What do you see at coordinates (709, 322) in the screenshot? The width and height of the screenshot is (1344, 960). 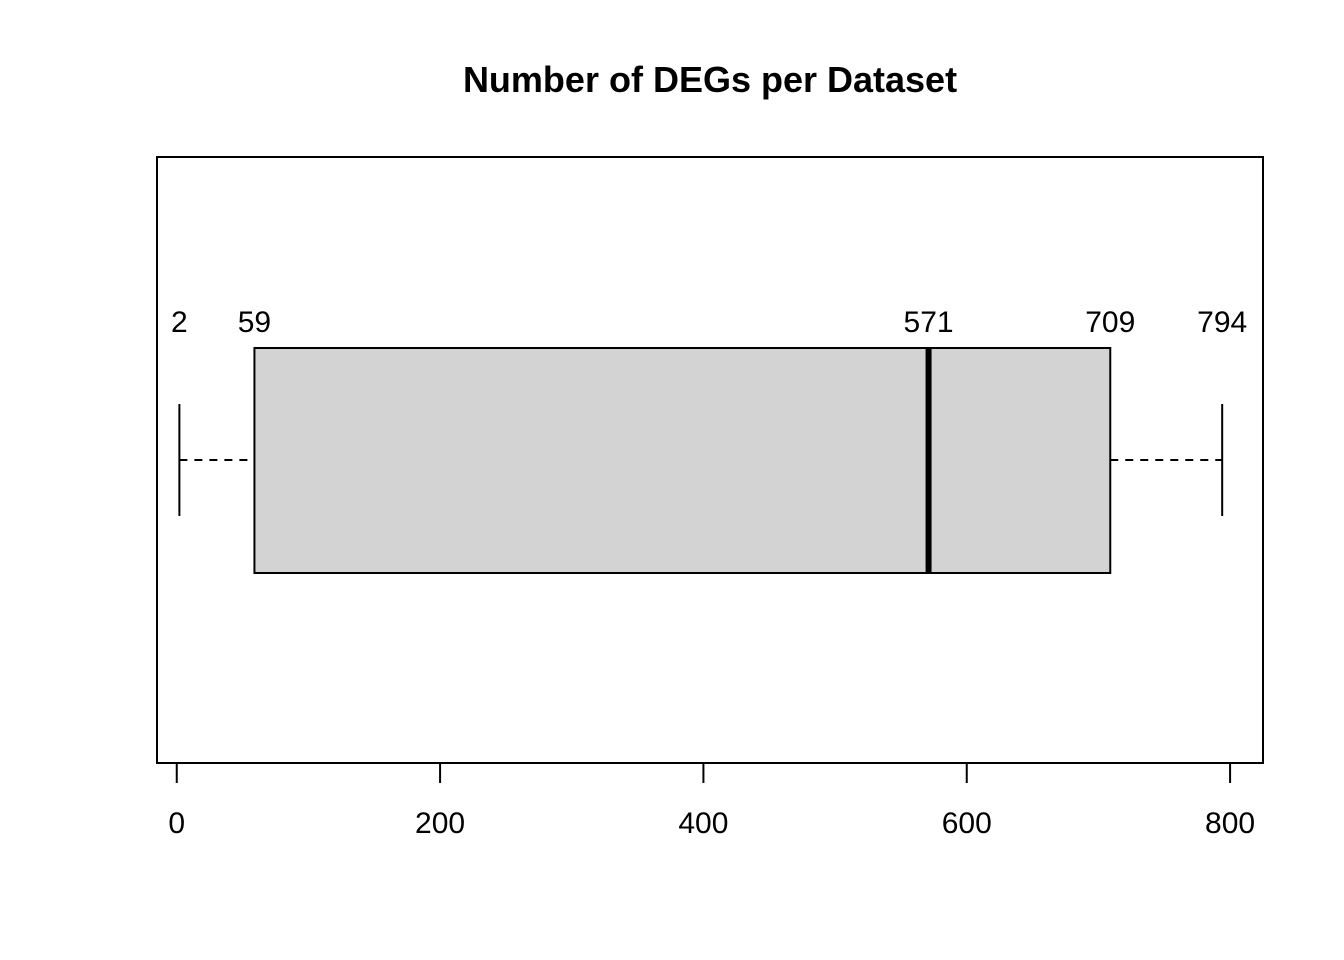 I see `value-labels: 2 59 571 709 794` at bounding box center [709, 322].